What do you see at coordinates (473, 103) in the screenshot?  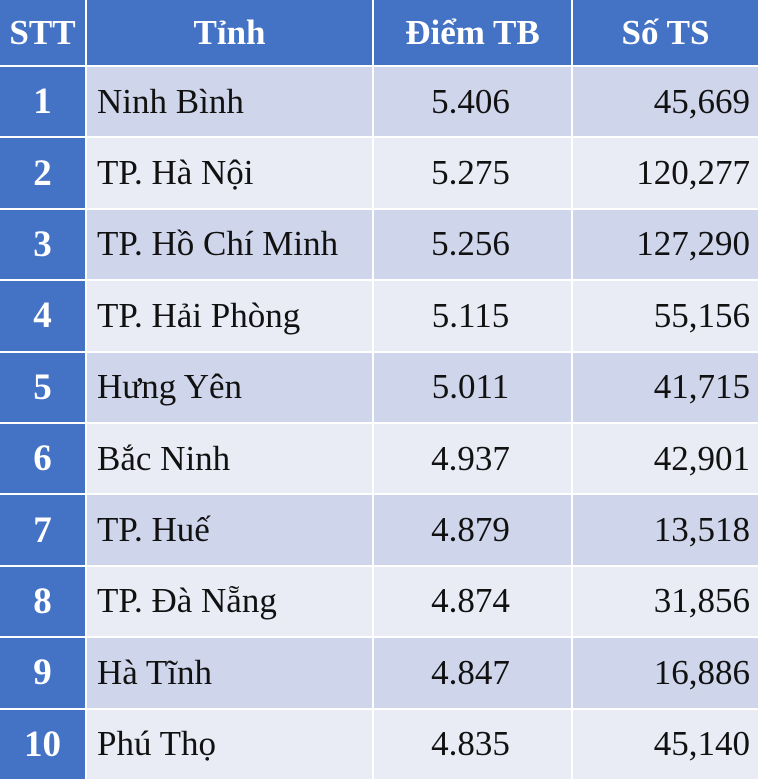 I see `row-avg-score: 5.406` at bounding box center [473, 103].